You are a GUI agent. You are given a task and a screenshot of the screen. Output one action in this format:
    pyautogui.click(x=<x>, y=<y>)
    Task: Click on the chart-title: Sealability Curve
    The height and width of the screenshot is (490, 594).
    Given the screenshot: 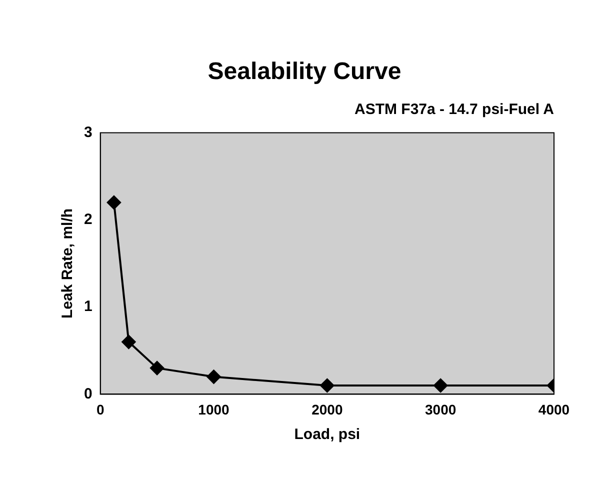 What is the action you would take?
    pyautogui.click(x=305, y=72)
    